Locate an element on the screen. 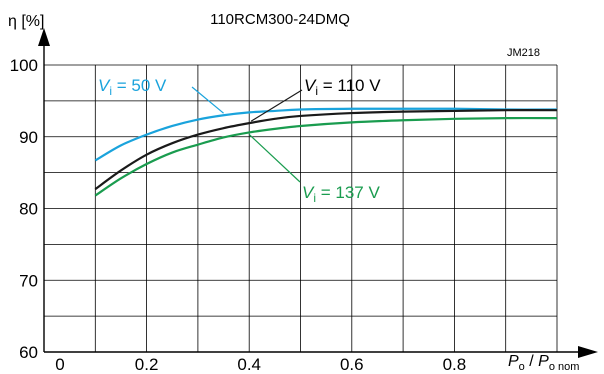 The width and height of the screenshot is (604, 374). chart-code: JM218 is located at coordinates (523, 53).